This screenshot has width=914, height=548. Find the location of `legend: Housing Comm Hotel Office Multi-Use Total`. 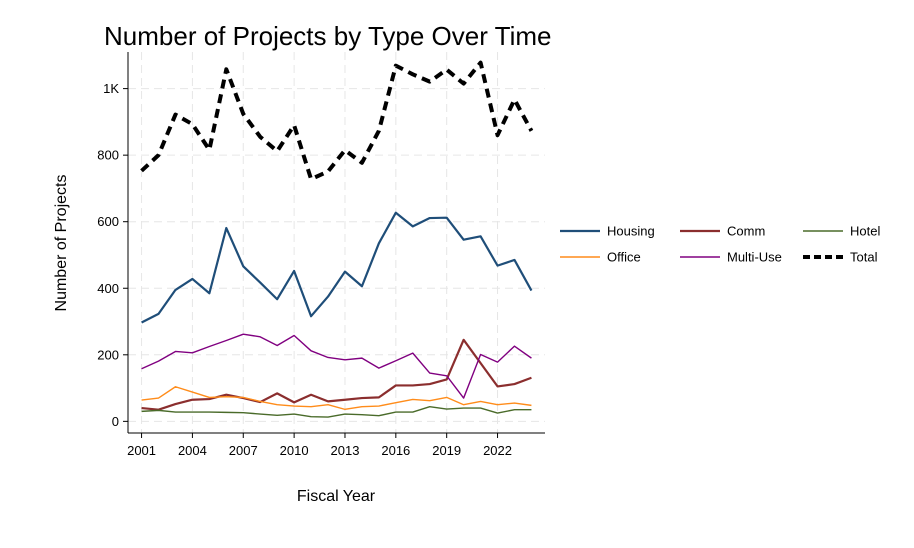

legend: Housing Comm Hotel Office Multi-Use Total is located at coordinates (720, 244).